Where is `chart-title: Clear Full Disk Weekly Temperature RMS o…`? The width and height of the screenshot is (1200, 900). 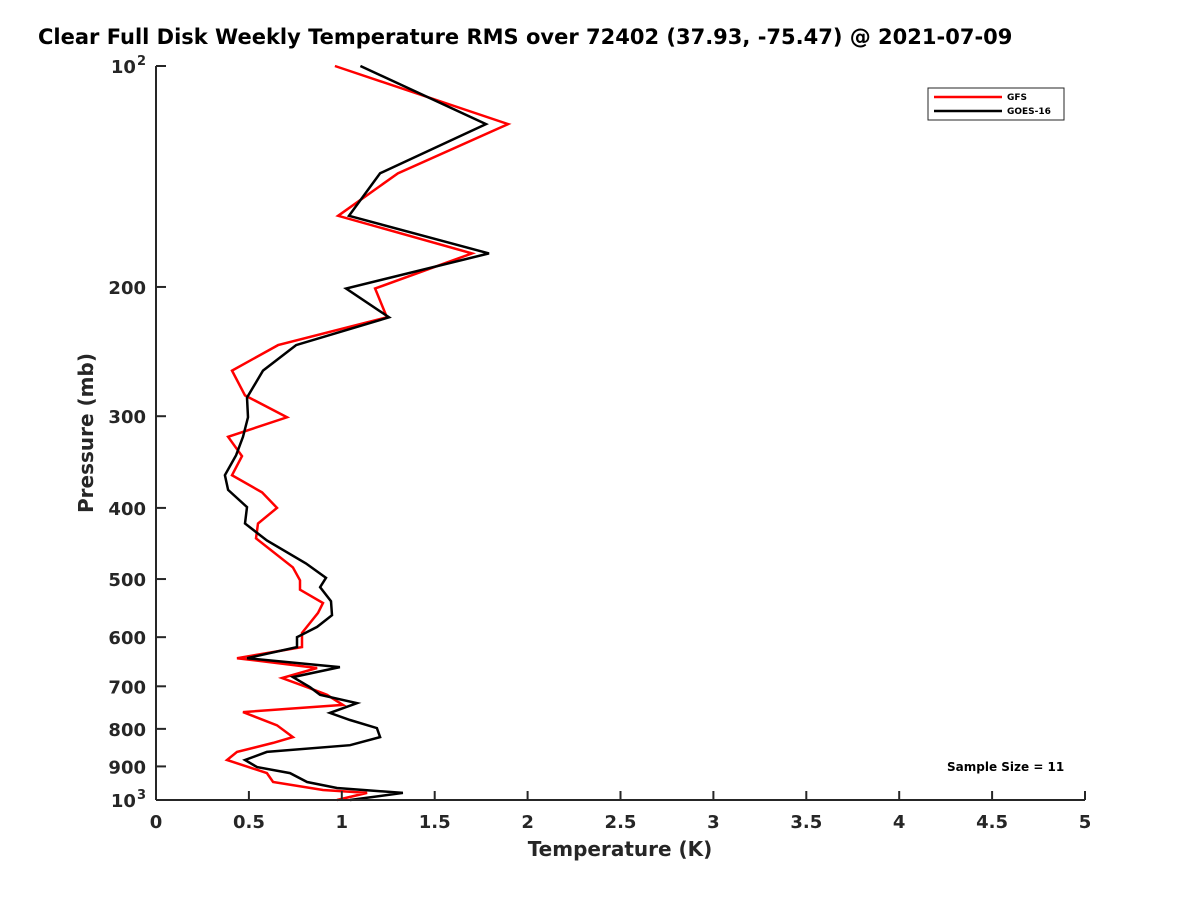
chart-title: Clear Full Disk Weekly Temperature RMS o… is located at coordinates (525, 37).